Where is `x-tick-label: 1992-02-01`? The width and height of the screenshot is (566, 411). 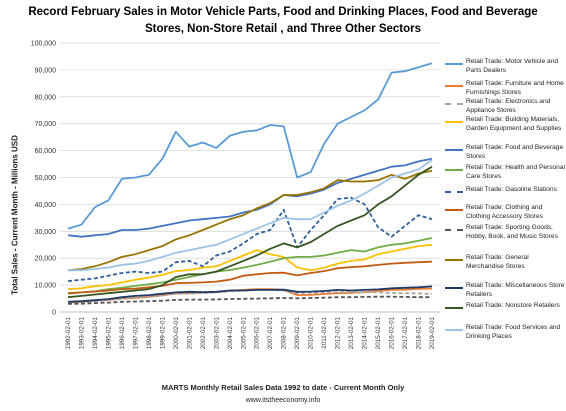 x-tick-label: 1992-02-01 is located at coordinates (68, 333).